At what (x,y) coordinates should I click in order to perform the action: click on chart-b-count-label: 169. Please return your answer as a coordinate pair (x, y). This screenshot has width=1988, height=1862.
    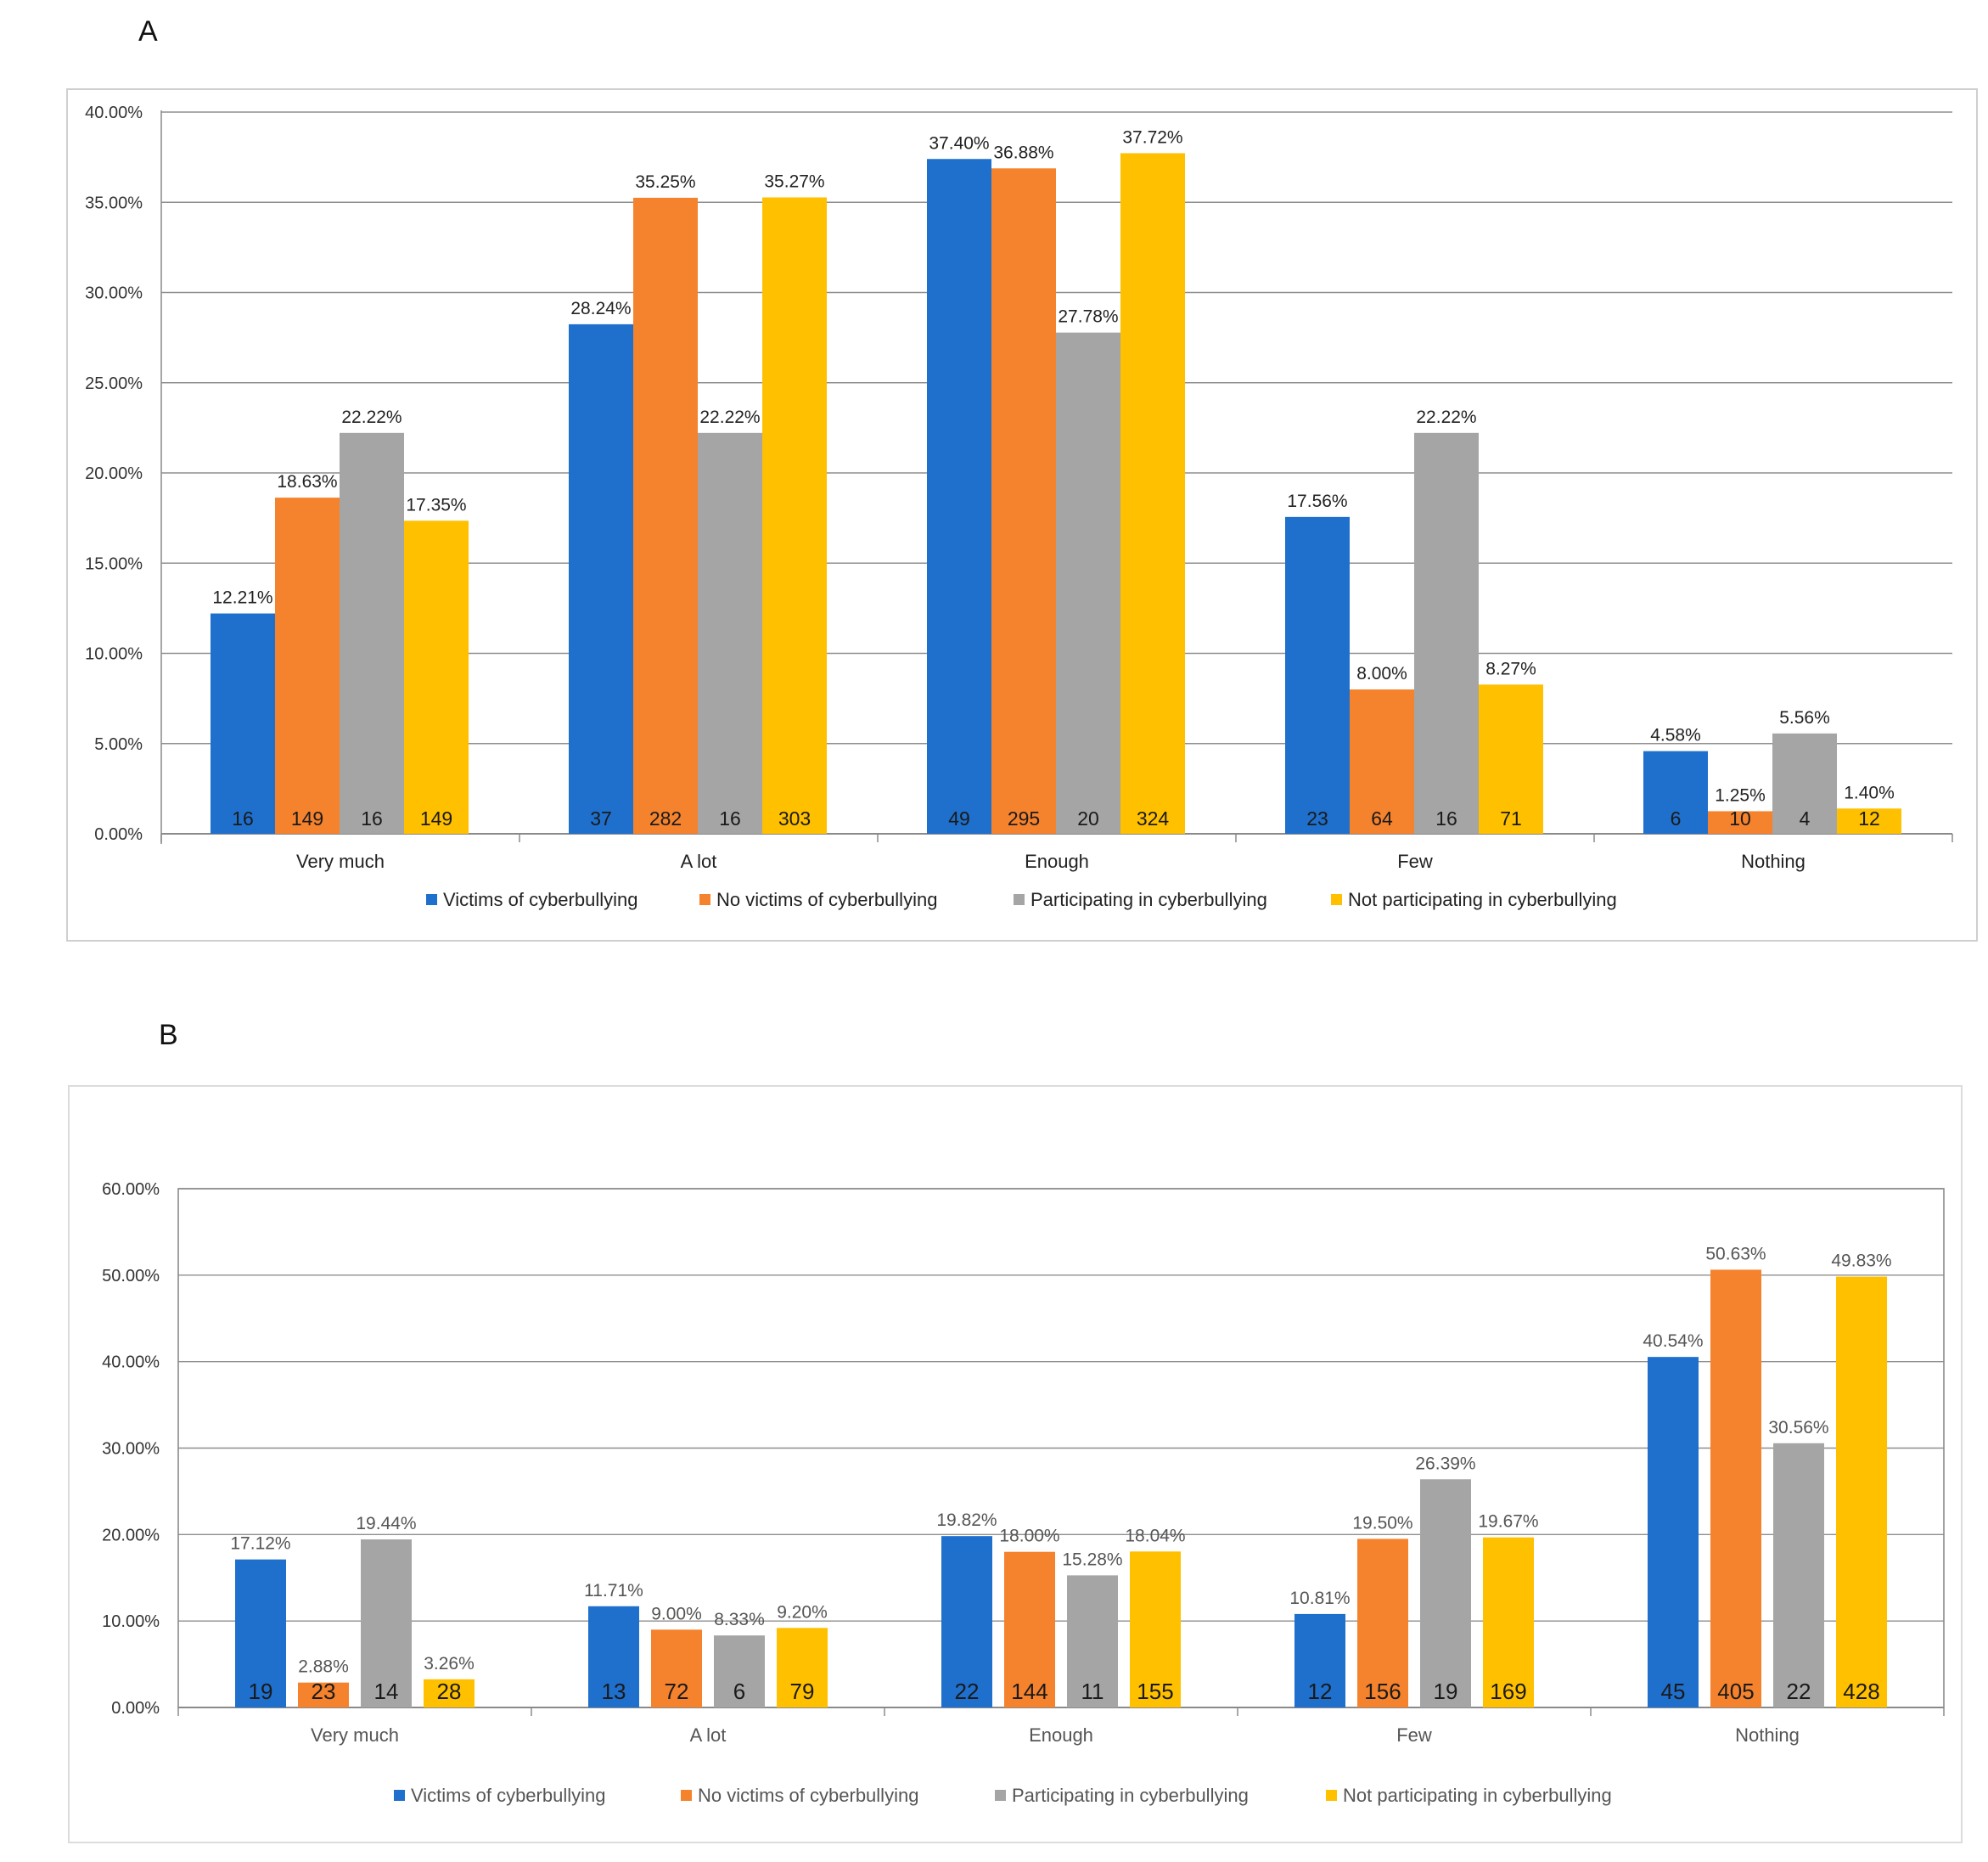
    Looking at the image, I should click on (1508, 1691).